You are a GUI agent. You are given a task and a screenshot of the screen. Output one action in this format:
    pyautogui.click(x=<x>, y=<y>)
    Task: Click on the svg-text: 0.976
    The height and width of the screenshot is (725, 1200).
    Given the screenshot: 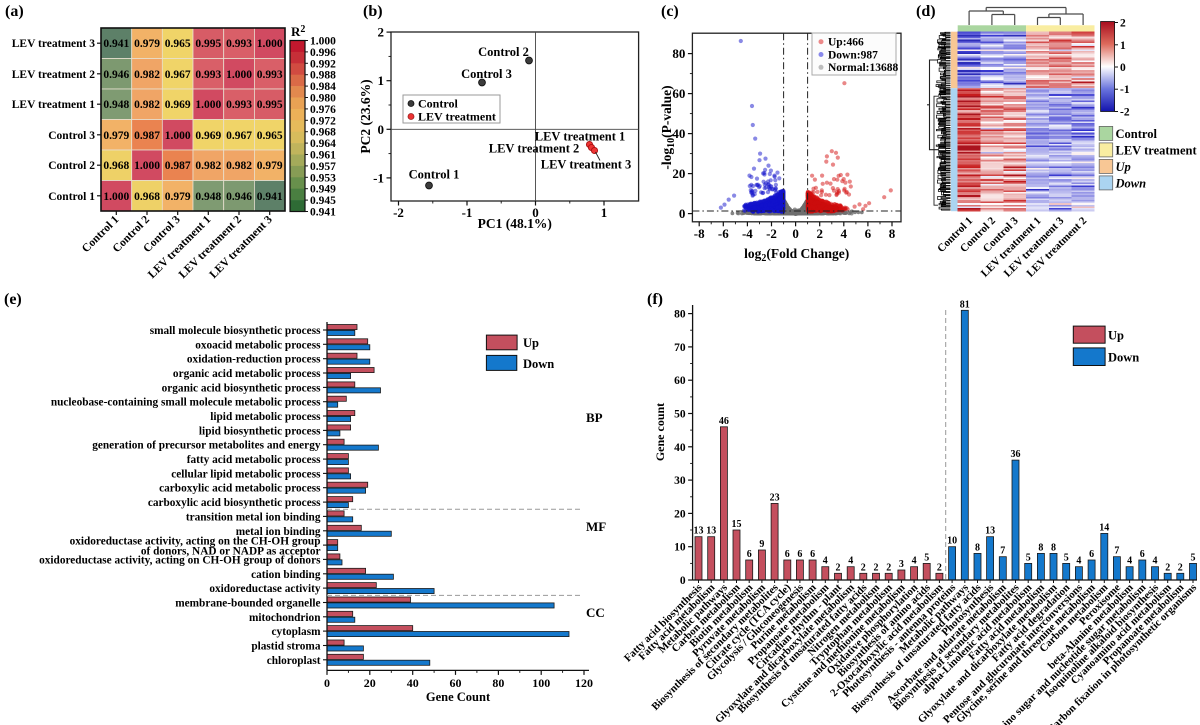 What is the action you would take?
    pyautogui.click(x=323, y=110)
    